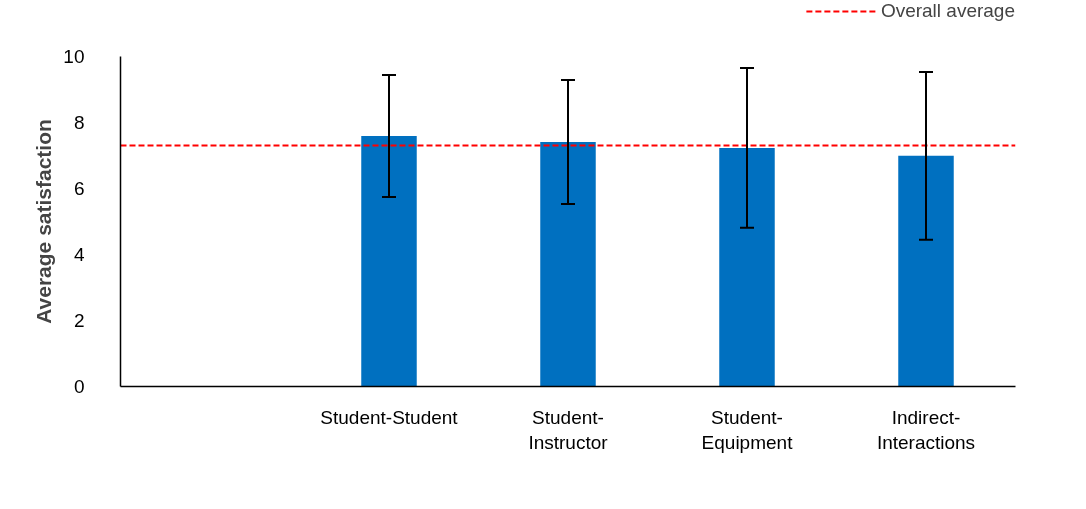 The height and width of the screenshot is (509, 1086). I want to click on x-tick-label: Indirect-Interactions, so click(926, 429).